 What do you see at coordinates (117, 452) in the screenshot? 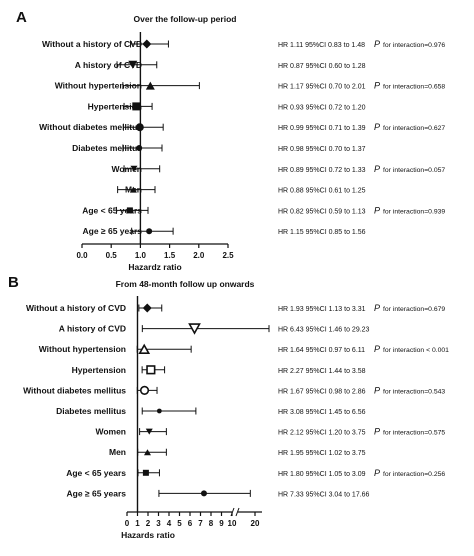
I see `row-label: Men` at bounding box center [117, 452].